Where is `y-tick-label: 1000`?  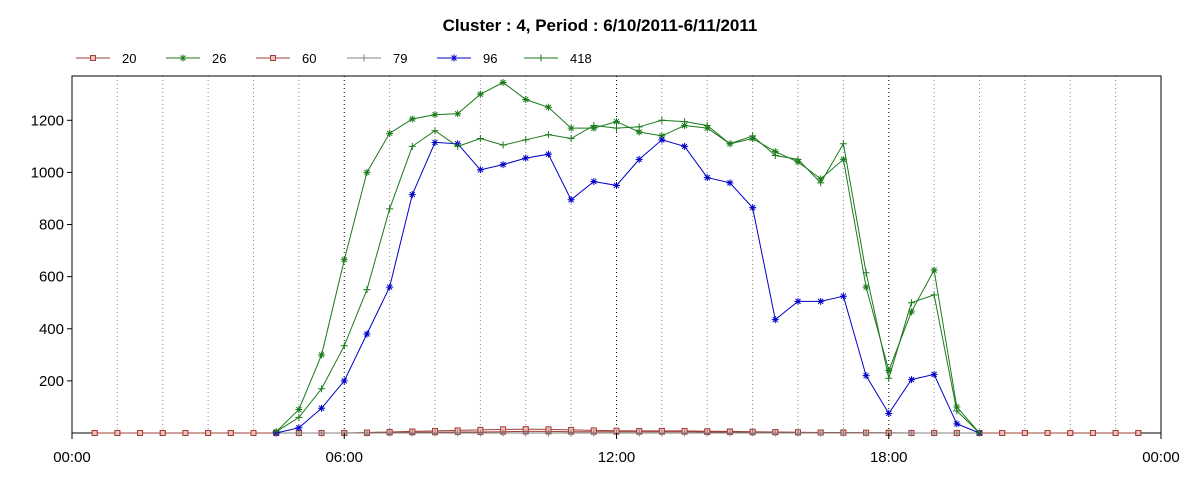
y-tick-label: 1000 is located at coordinates (47, 172).